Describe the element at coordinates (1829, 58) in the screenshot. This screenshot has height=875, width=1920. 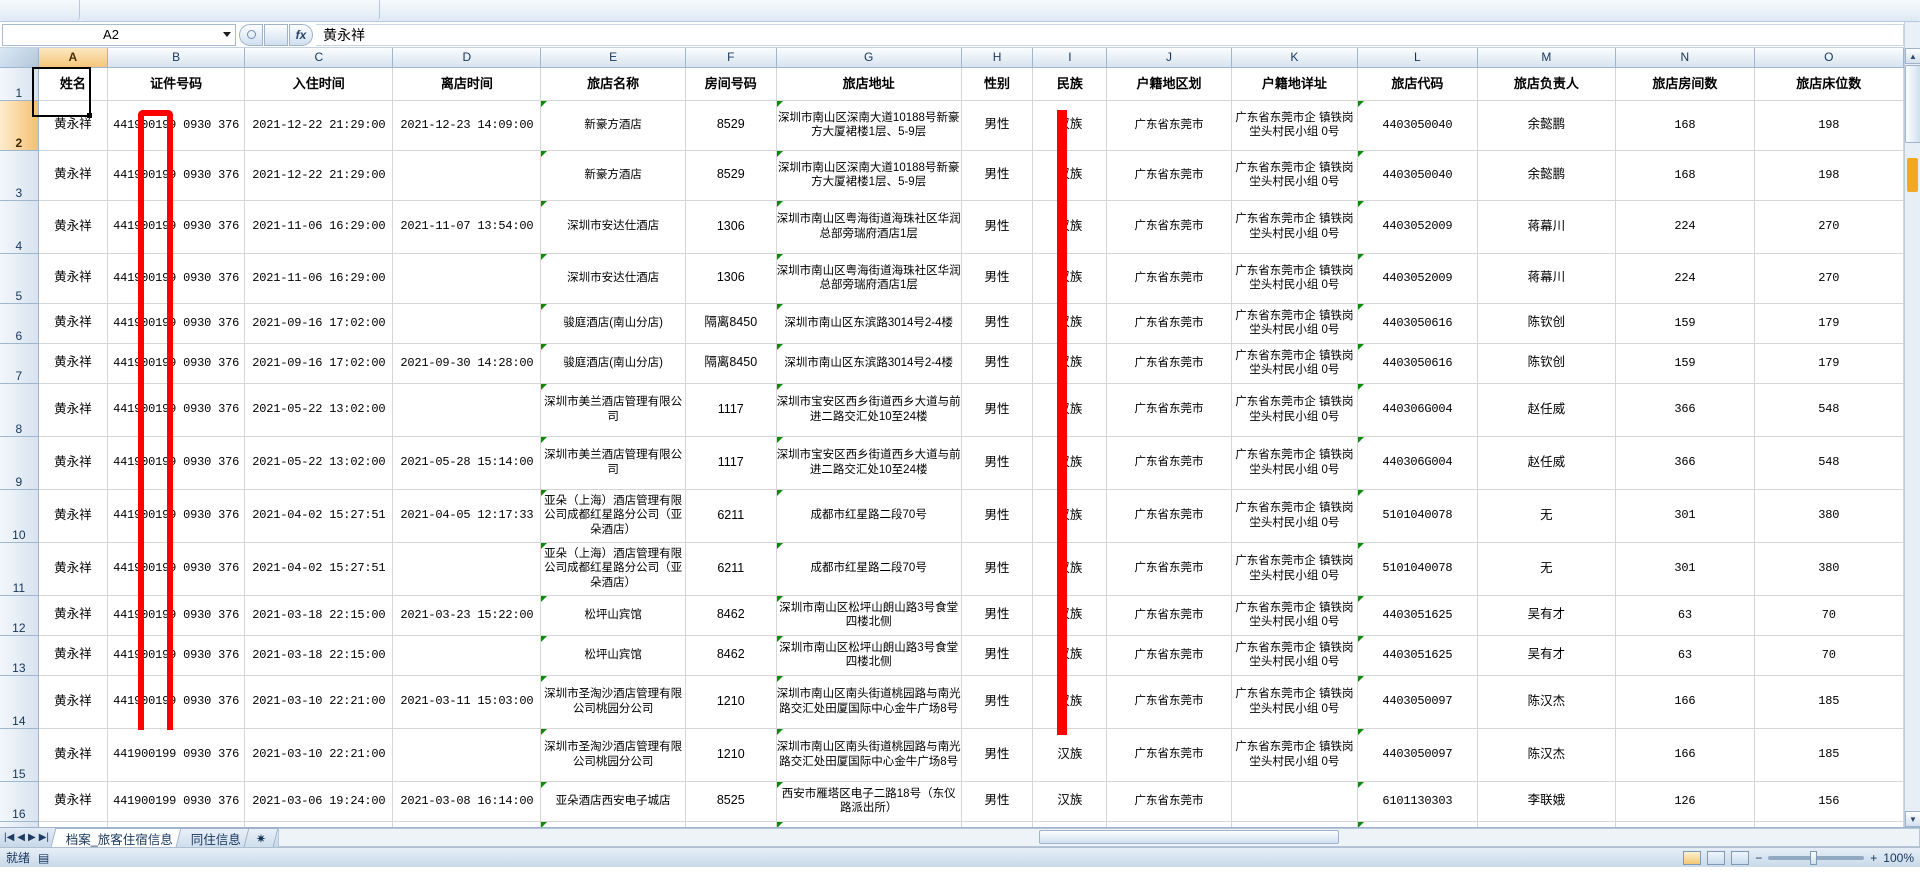
I see `column-header-O: O` at that location.